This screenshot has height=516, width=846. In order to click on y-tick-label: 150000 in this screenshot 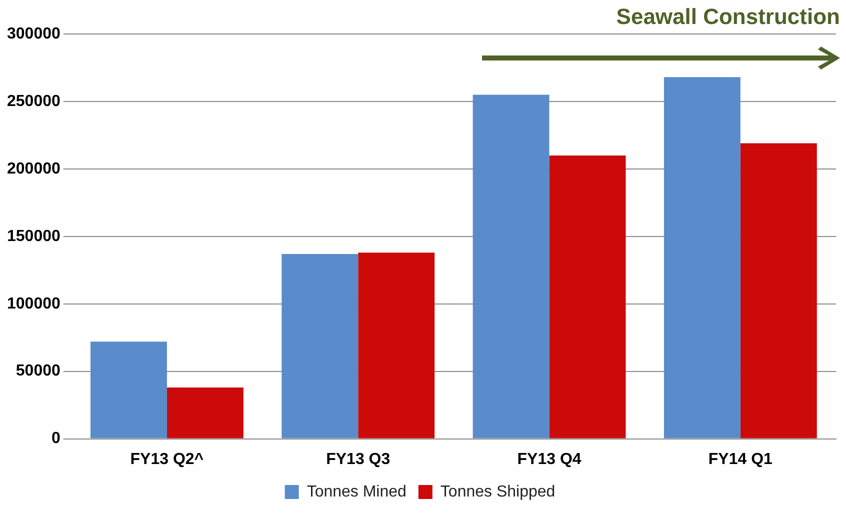, I will do `click(33, 236)`.